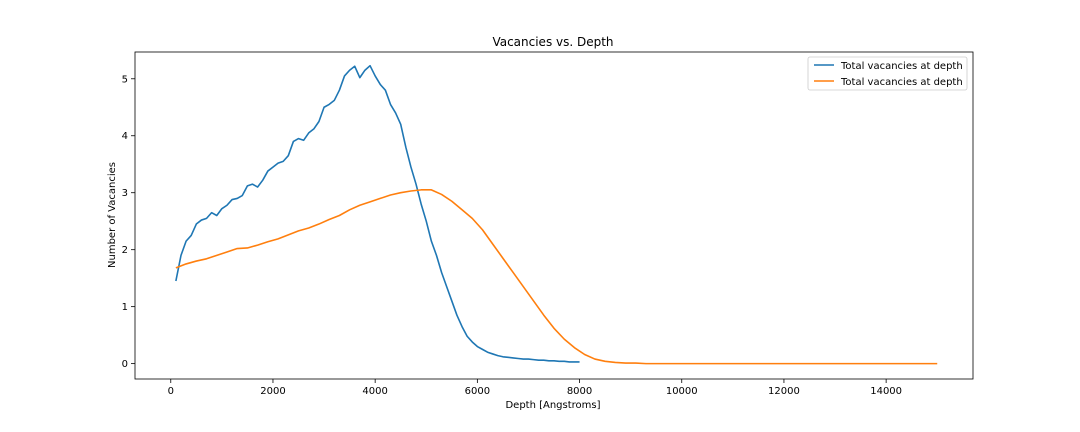 This screenshot has width=1080, height=432. Describe the element at coordinates (171, 391) in the screenshot. I see `x-tick-label: 0` at that location.